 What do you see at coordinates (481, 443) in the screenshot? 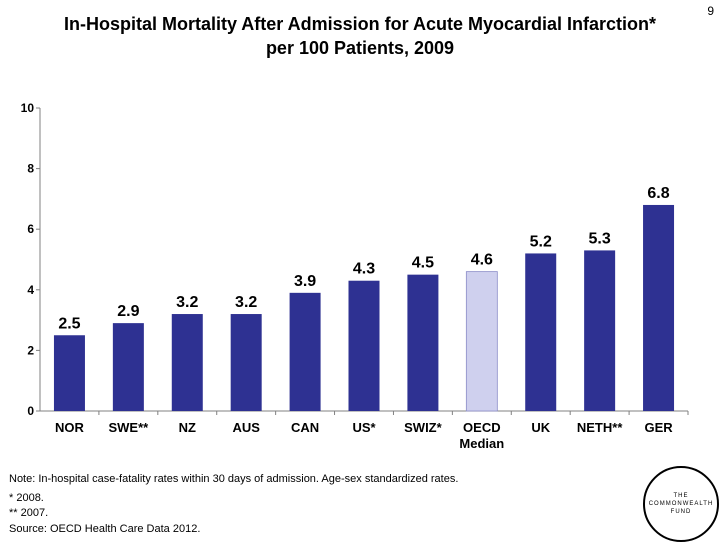
I see `x-tick-label: Median` at bounding box center [481, 443].